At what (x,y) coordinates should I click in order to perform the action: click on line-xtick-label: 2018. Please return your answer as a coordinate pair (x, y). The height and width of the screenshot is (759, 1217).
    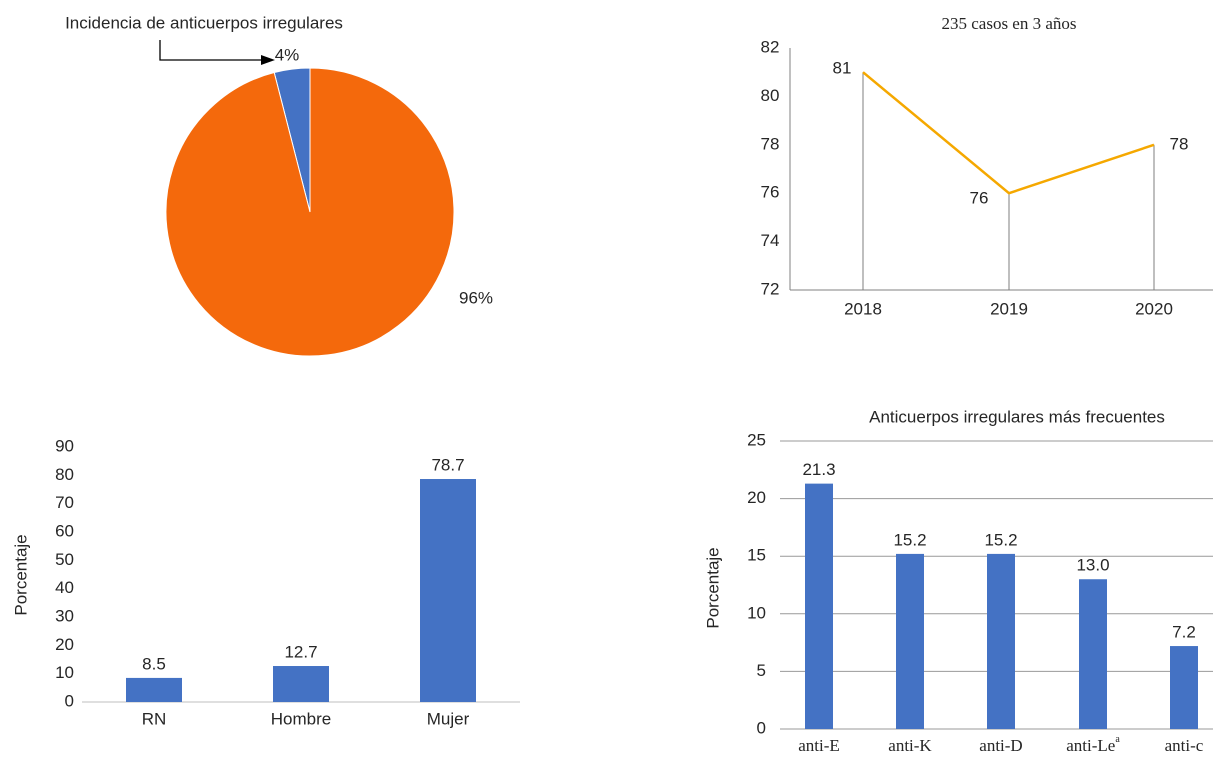
    Looking at the image, I should click on (863, 308).